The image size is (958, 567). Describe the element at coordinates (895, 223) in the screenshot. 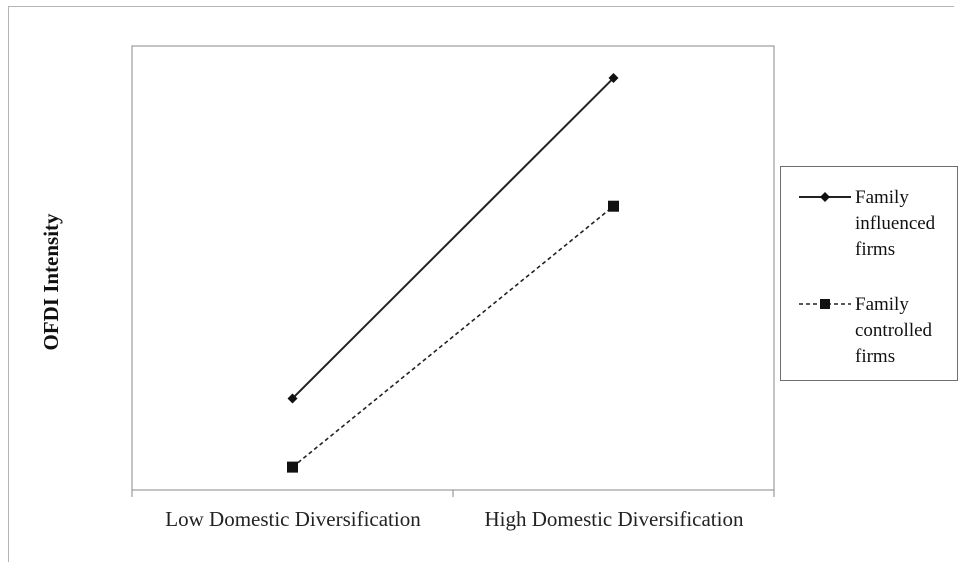

I see `legend-label-family-influenced: Family influenced firms` at that location.